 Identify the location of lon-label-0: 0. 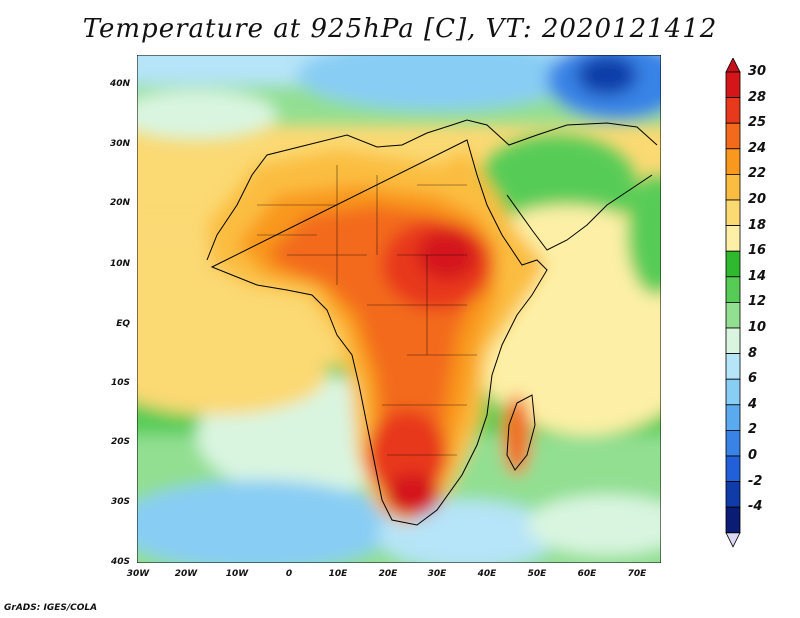
(289, 574).